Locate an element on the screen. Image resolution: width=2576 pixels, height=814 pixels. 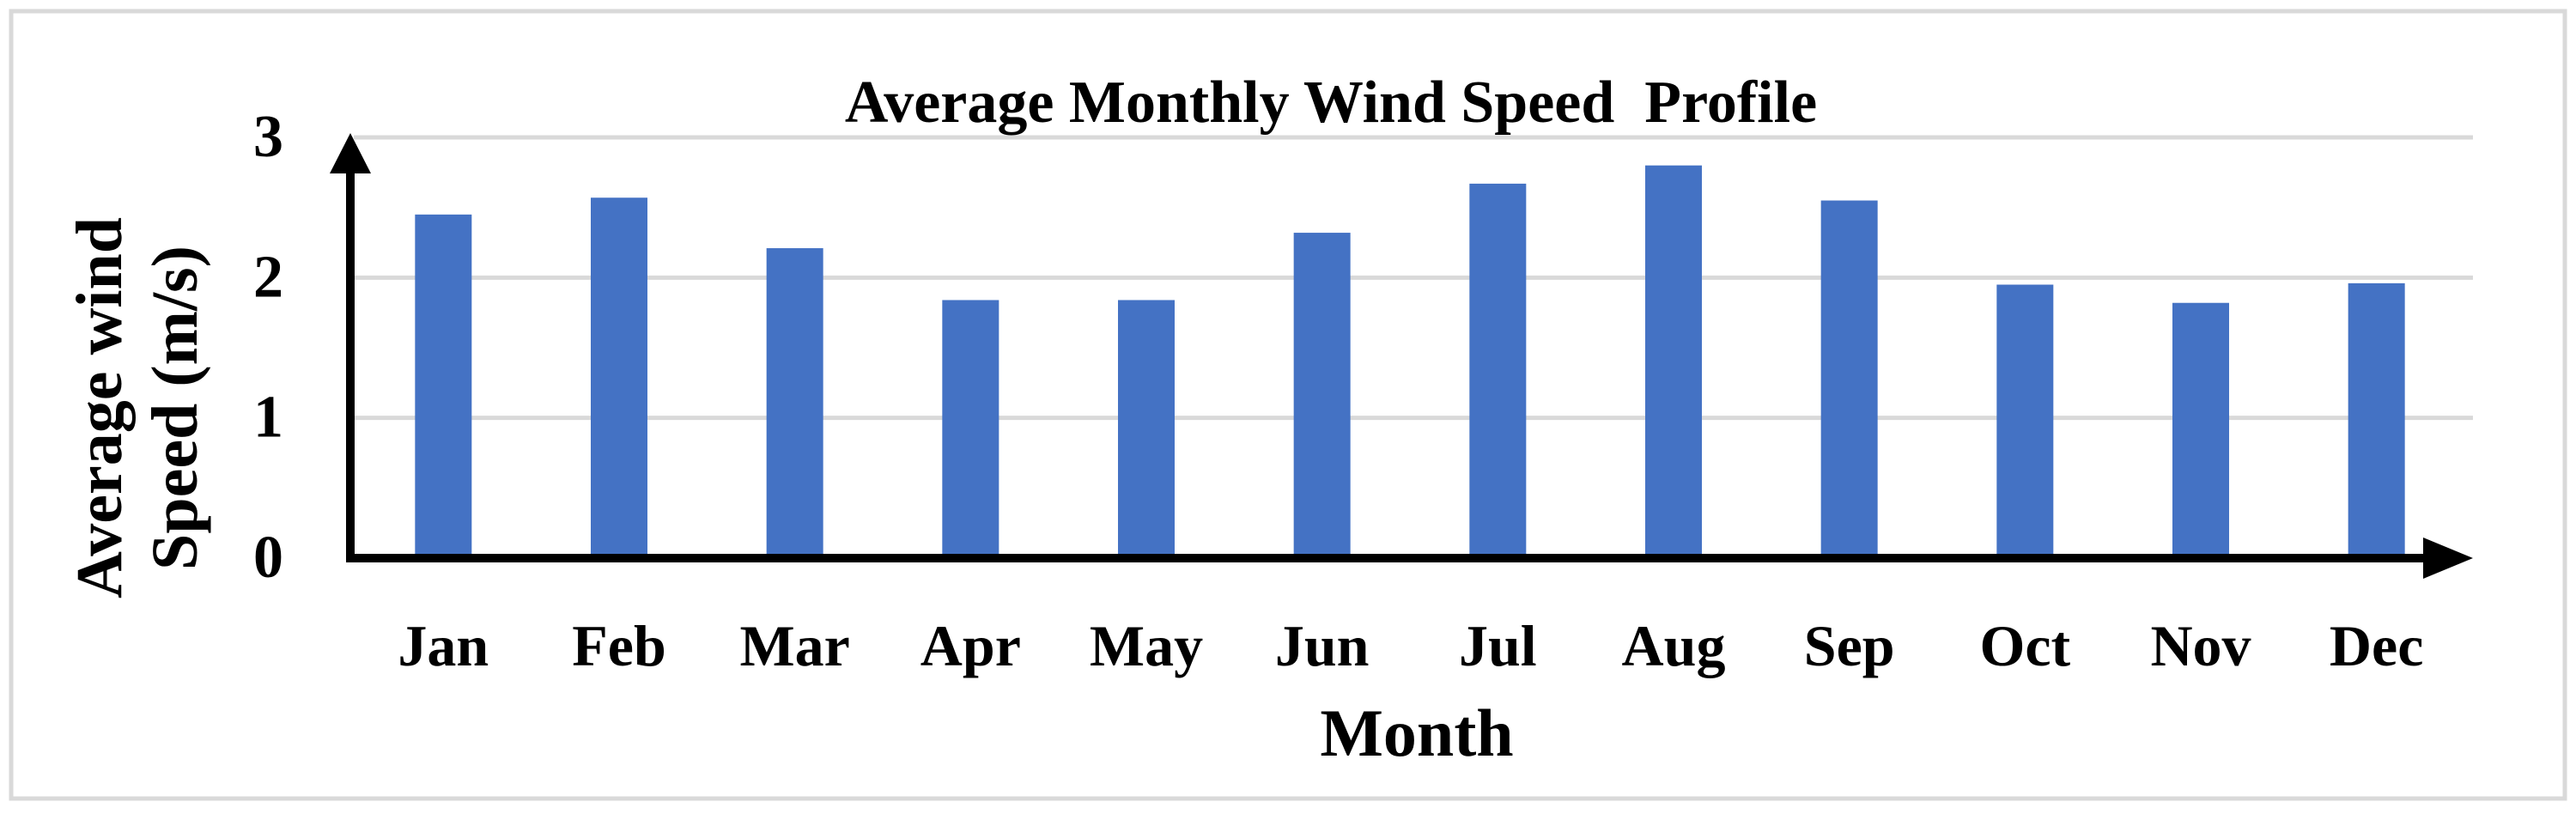
x-tick-label: Aug is located at coordinates (1674, 645).